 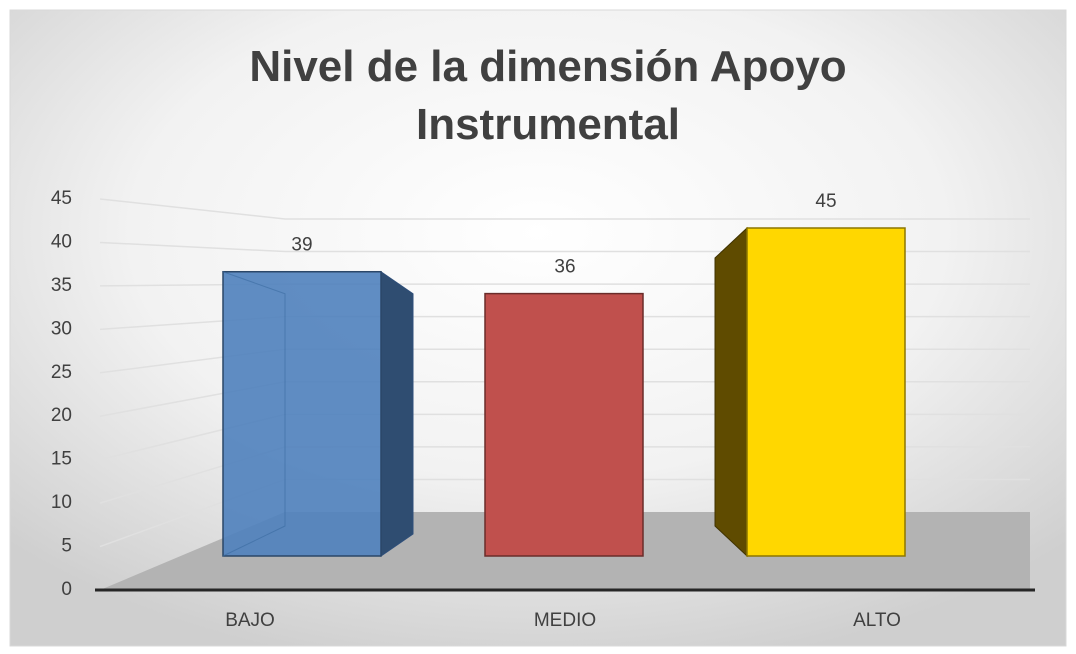 What do you see at coordinates (254, 414) in the screenshot?
I see `bar-edge` at bounding box center [254, 414].